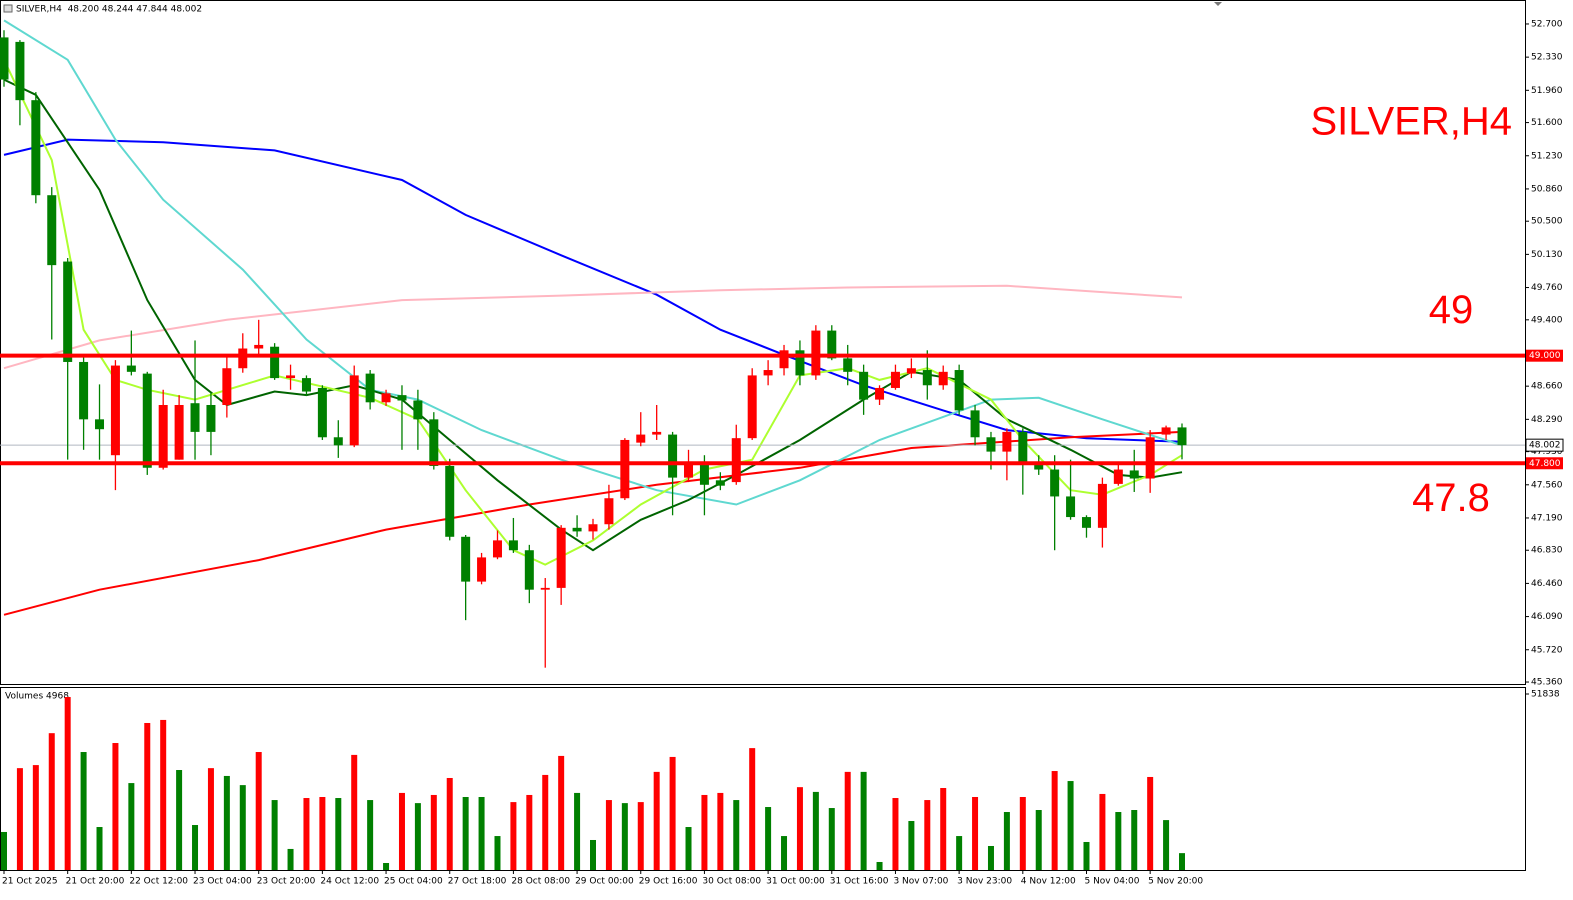 The image size is (1573, 900). Describe the element at coordinates (286, 882) in the screenshot. I see `x-tick-label: 23 Oct 20:00` at that location.